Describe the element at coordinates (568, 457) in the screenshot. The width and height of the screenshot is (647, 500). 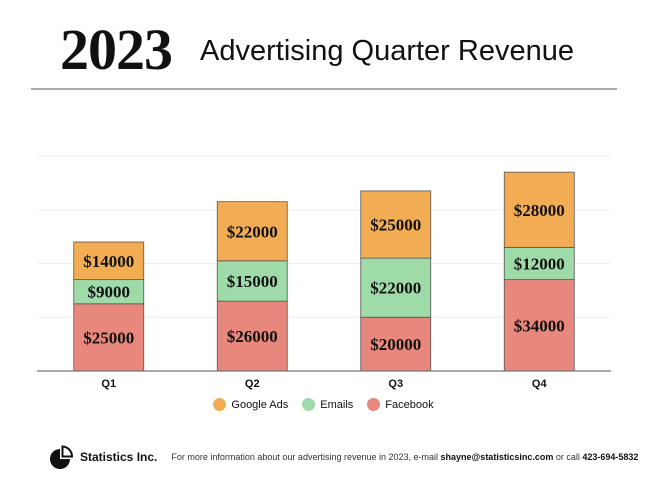
I see `footer-text-middle: or call` at that location.